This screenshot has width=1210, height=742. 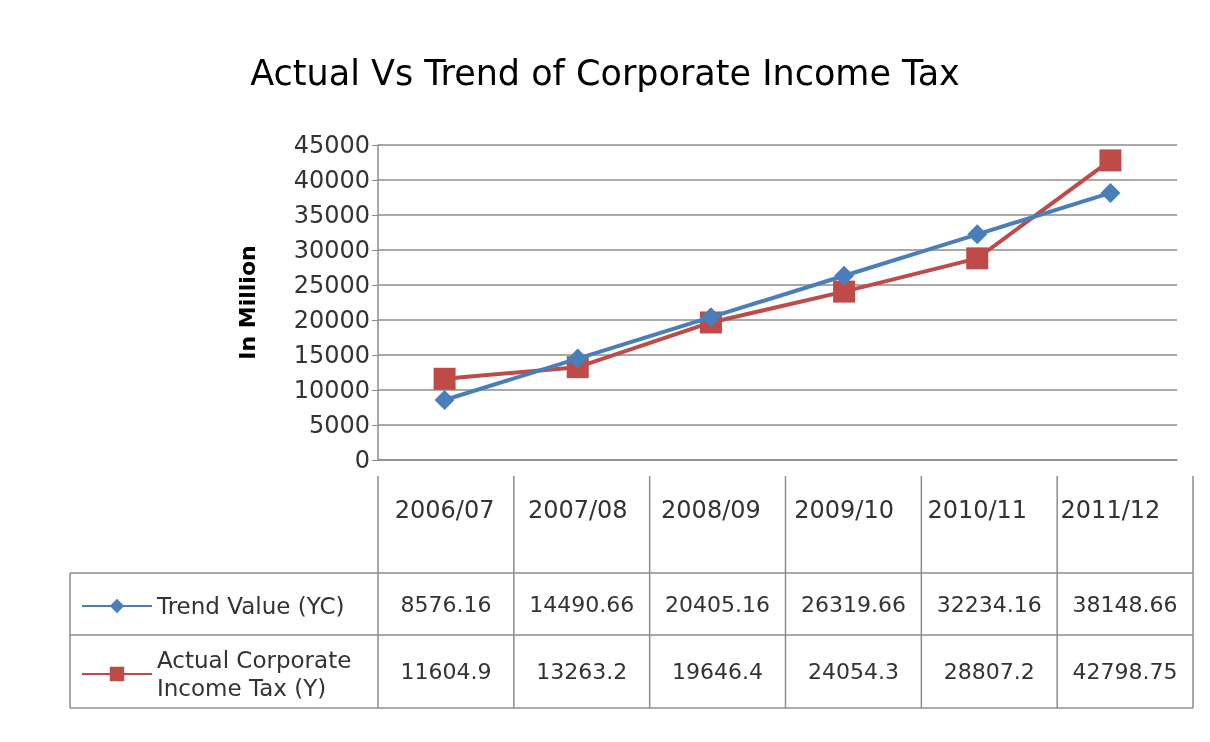 What do you see at coordinates (1125, 604) in the screenshot?
I see `data-label: 38148.66` at bounding box center [1125, 604].